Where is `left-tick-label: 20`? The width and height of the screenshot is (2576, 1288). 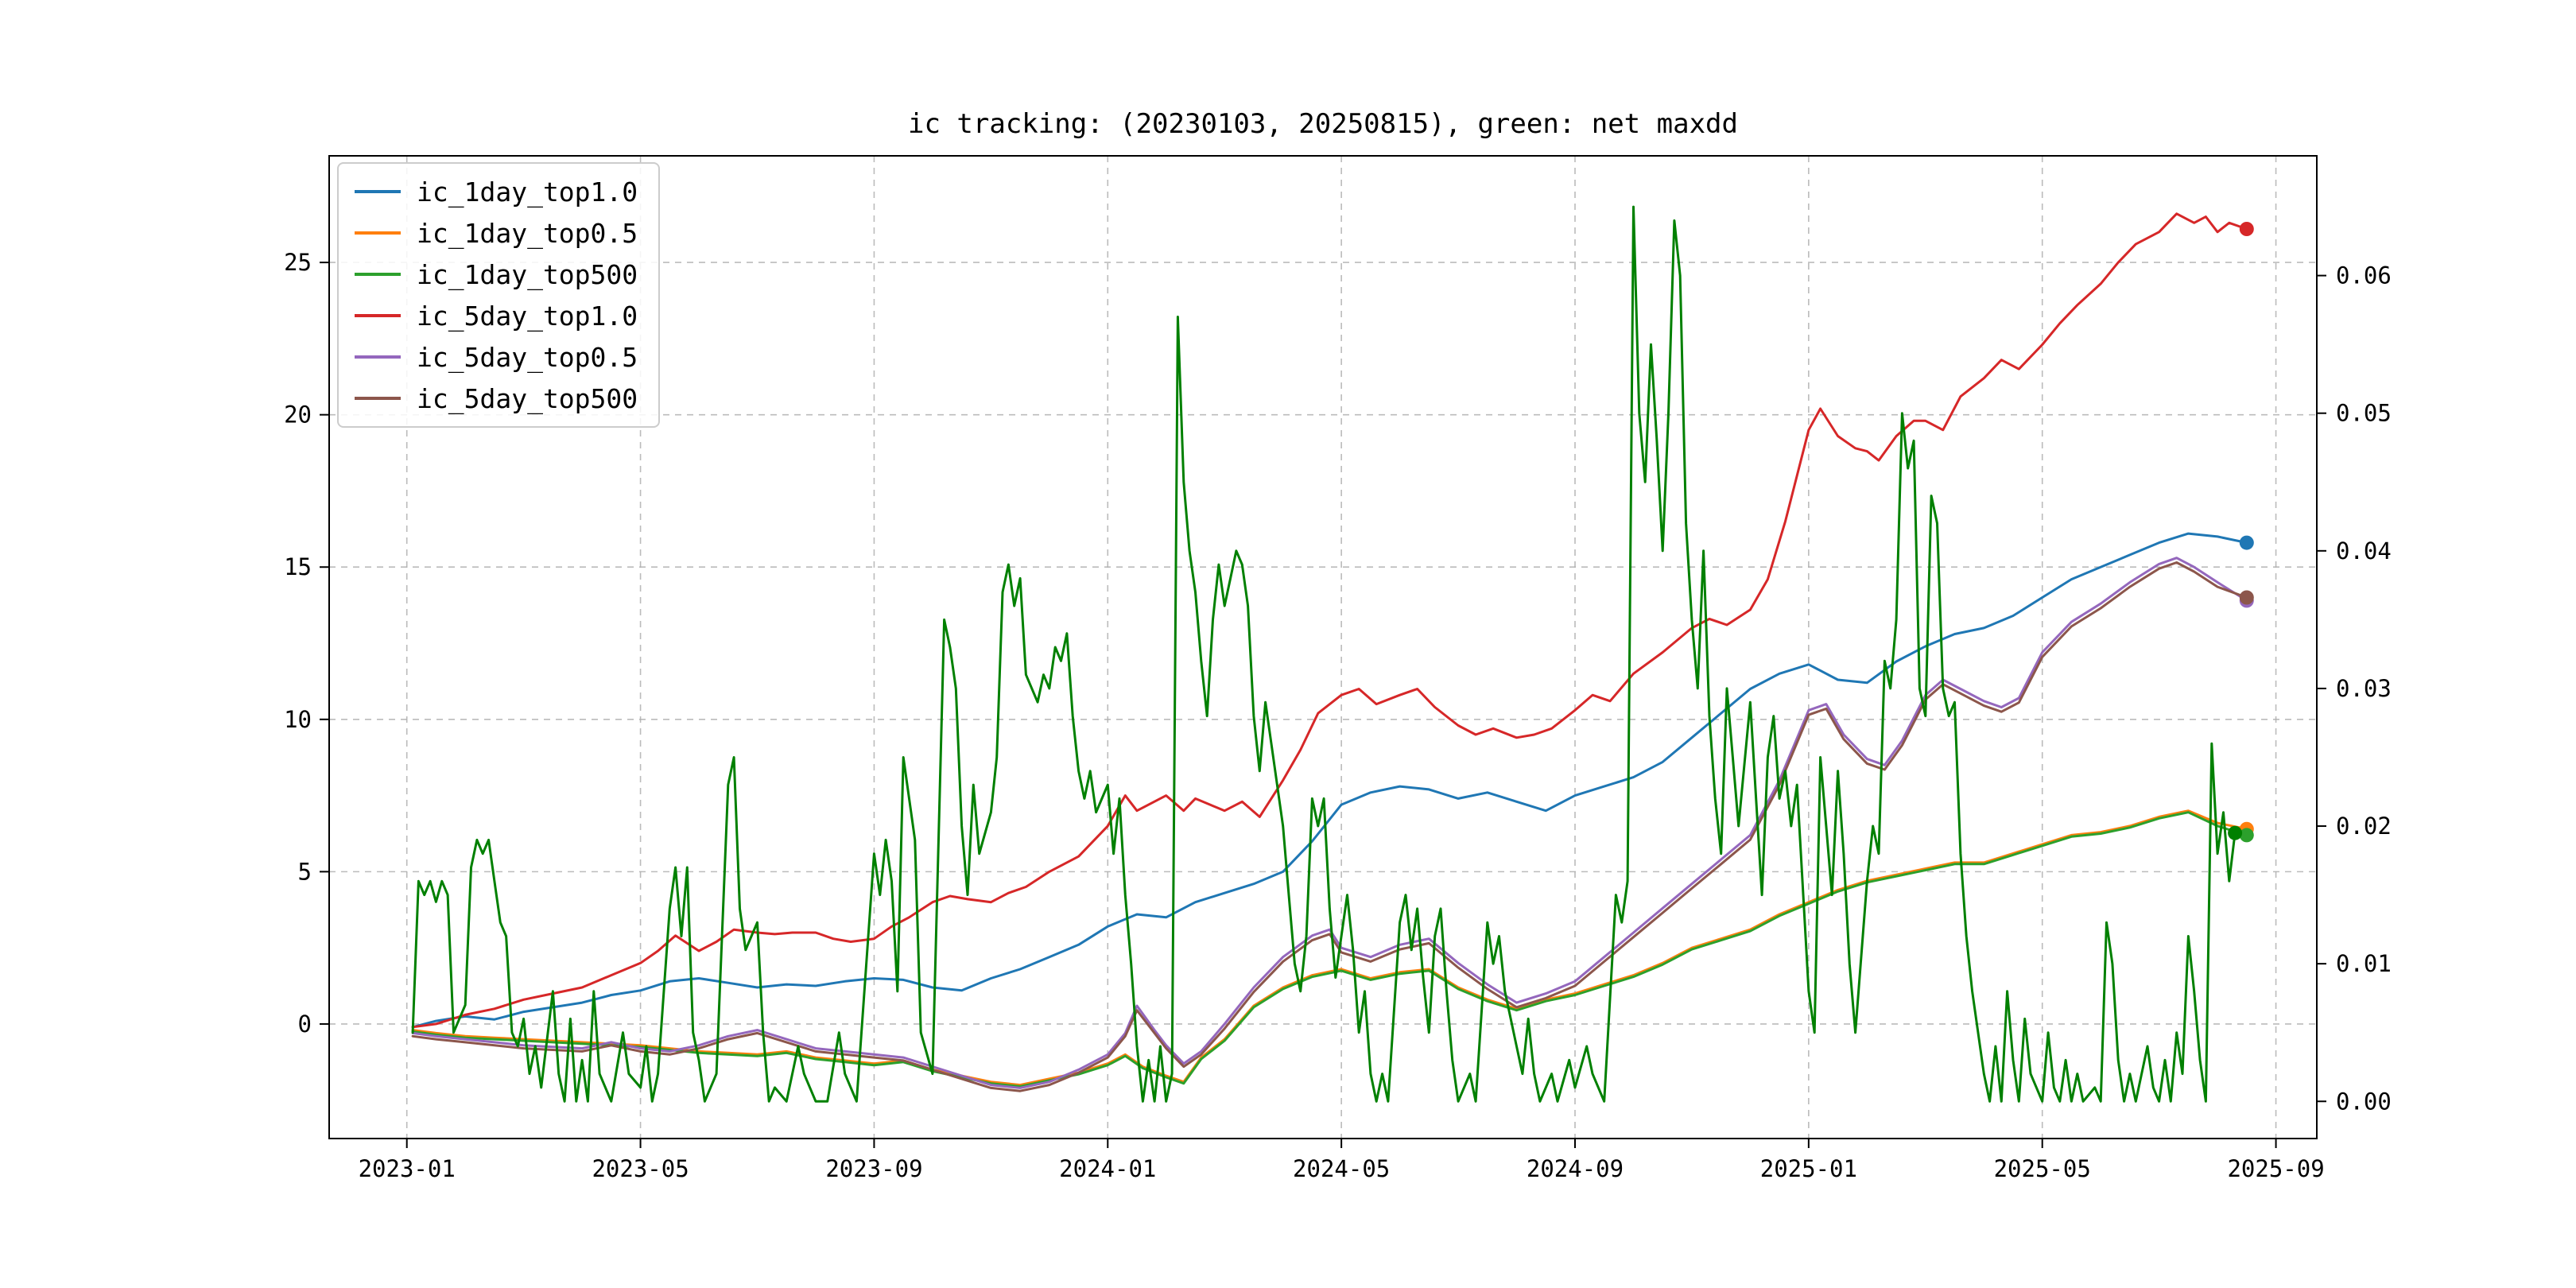
left-tick-label: 20 is located at coordinates (298, 416).